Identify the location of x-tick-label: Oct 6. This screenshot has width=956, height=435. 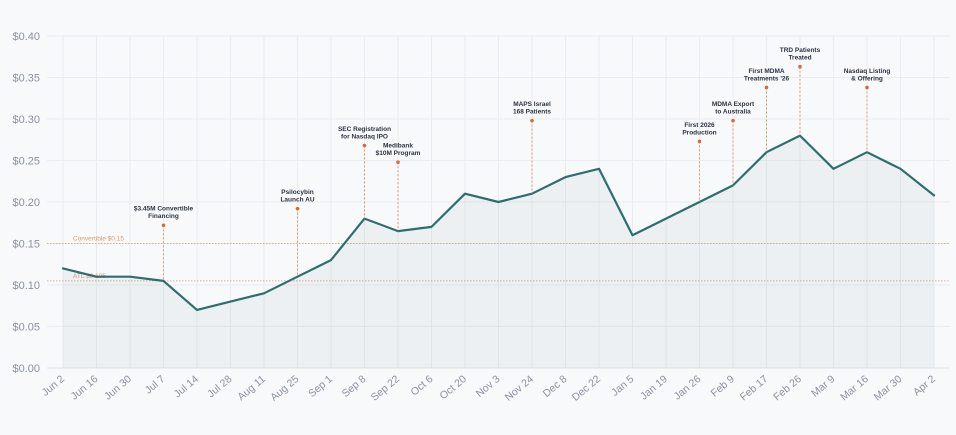
(421, 385).